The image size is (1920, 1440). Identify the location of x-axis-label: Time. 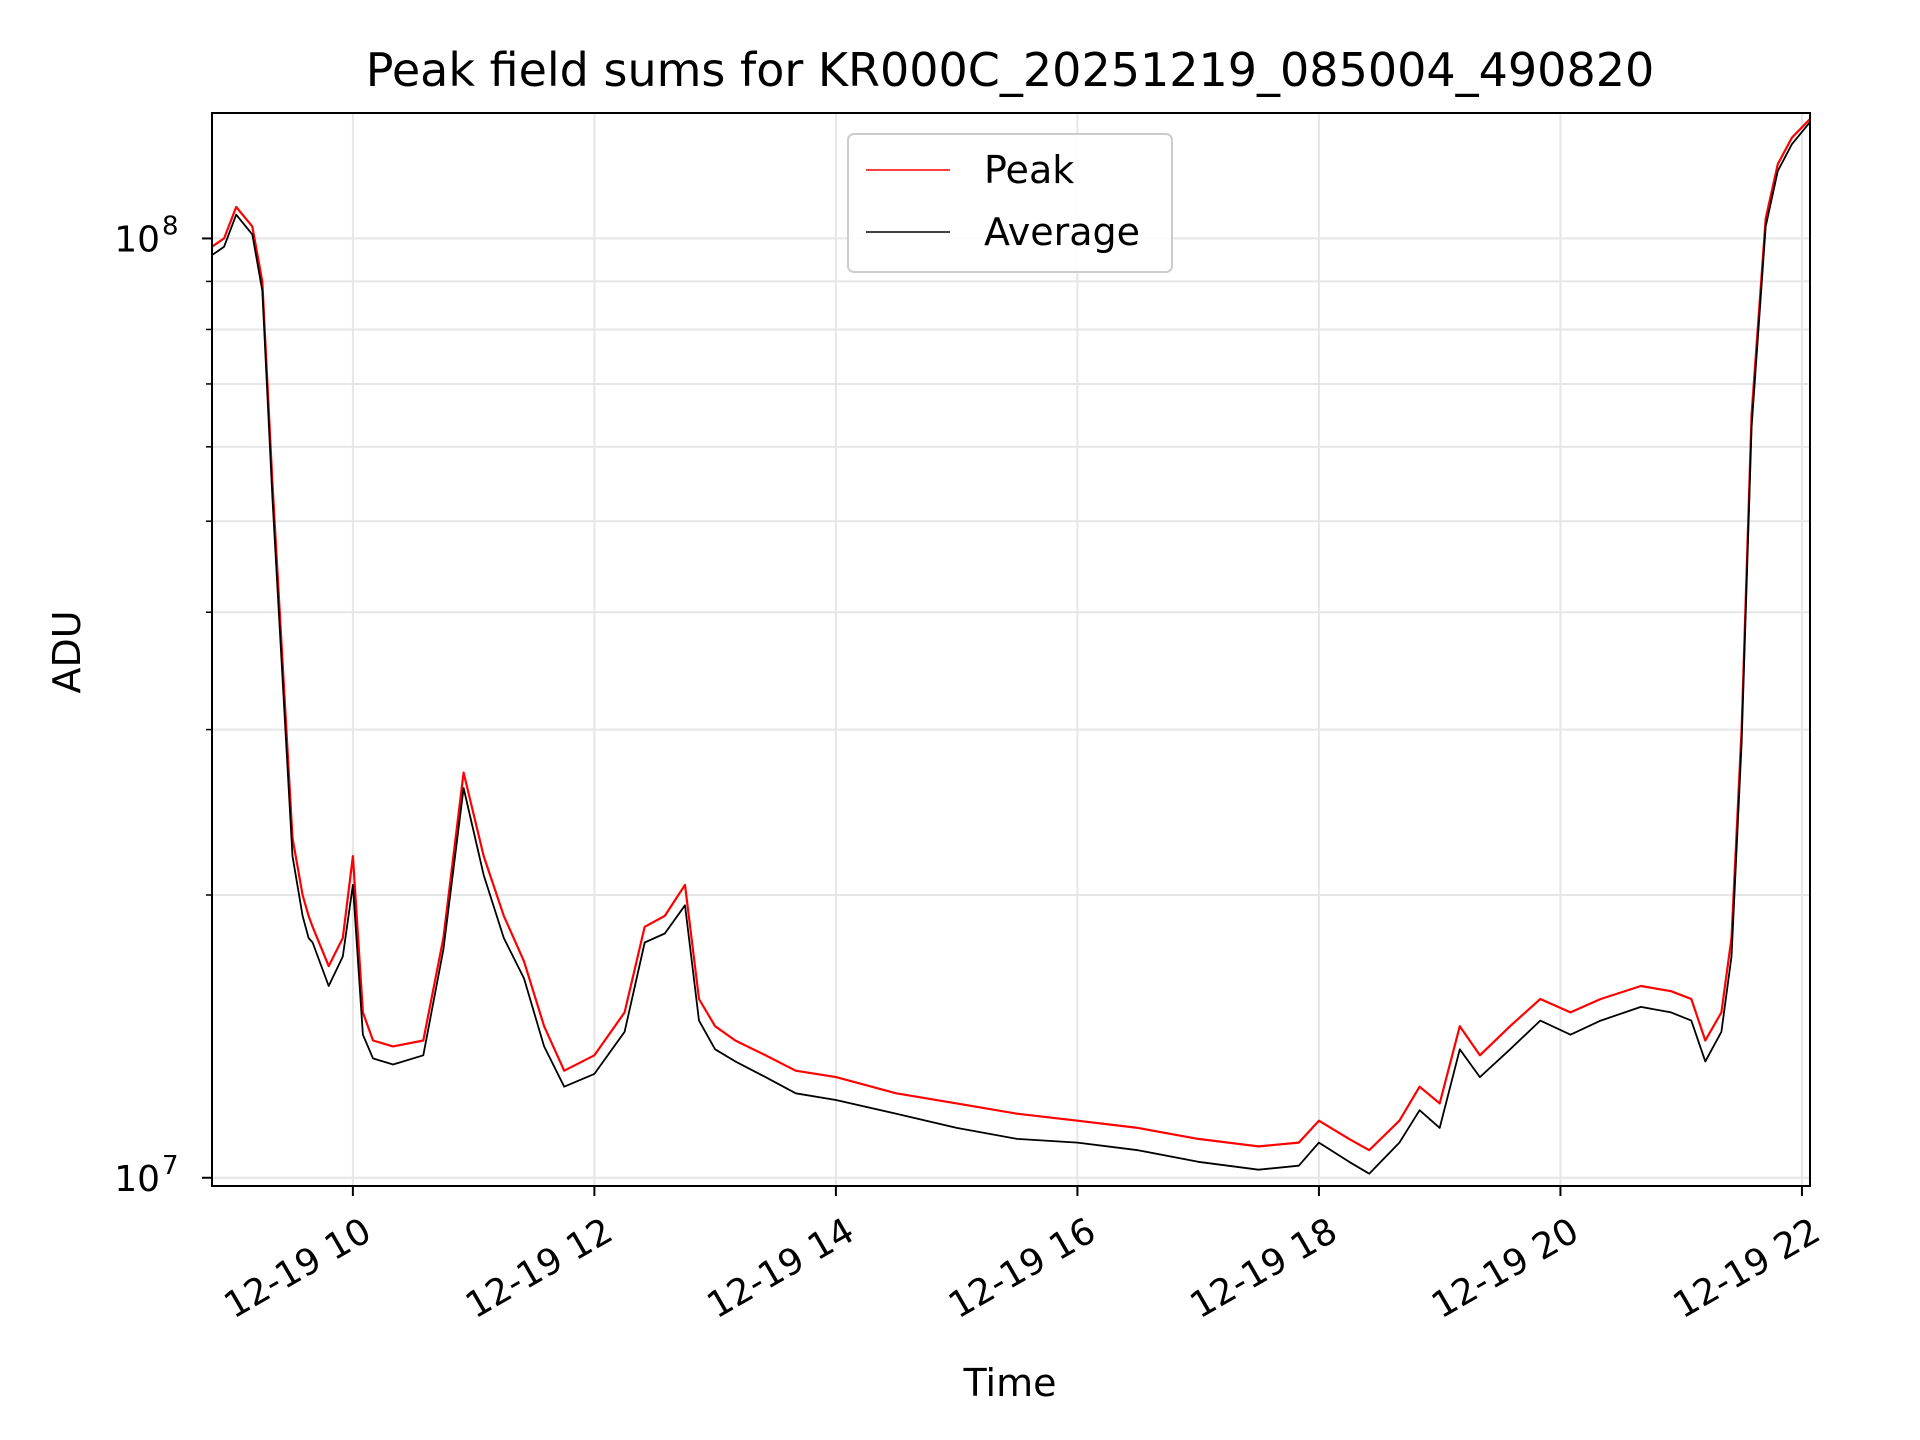
(1010, 1383).